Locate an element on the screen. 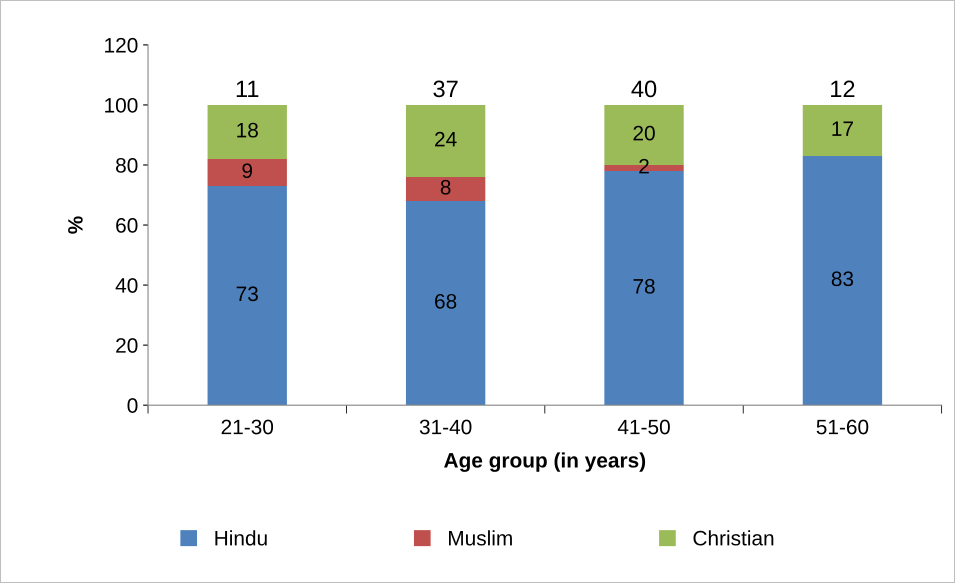 This screenshot has height=583, width=955. x-tick-label: 31-40 is located at coordinates (446, 427).